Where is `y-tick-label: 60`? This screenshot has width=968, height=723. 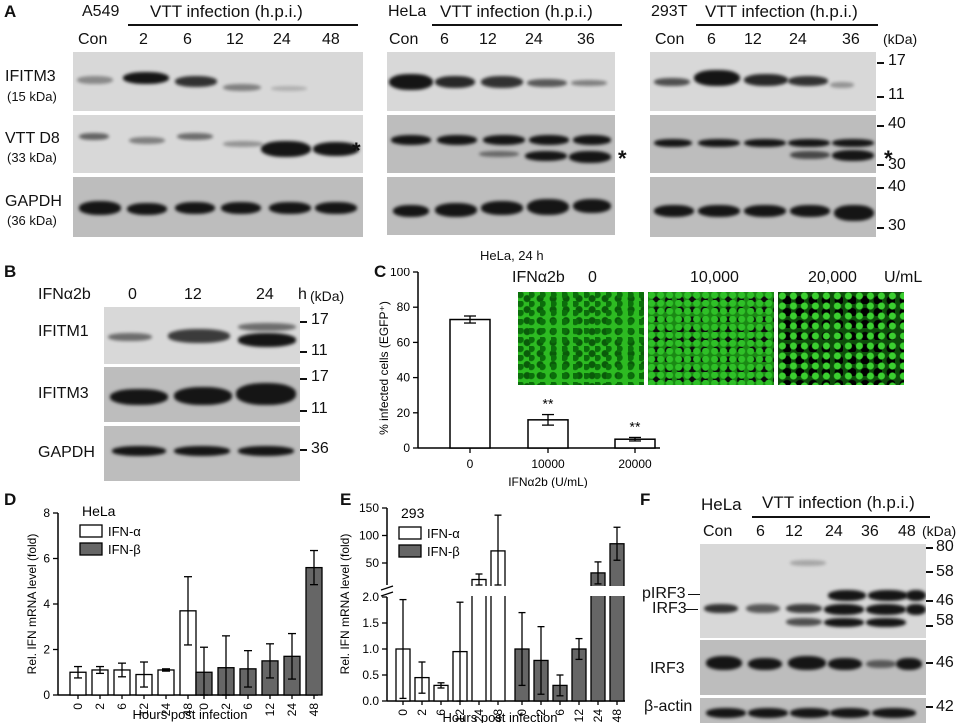
y-tick-label: 60 is located at coordinates (404, 342).